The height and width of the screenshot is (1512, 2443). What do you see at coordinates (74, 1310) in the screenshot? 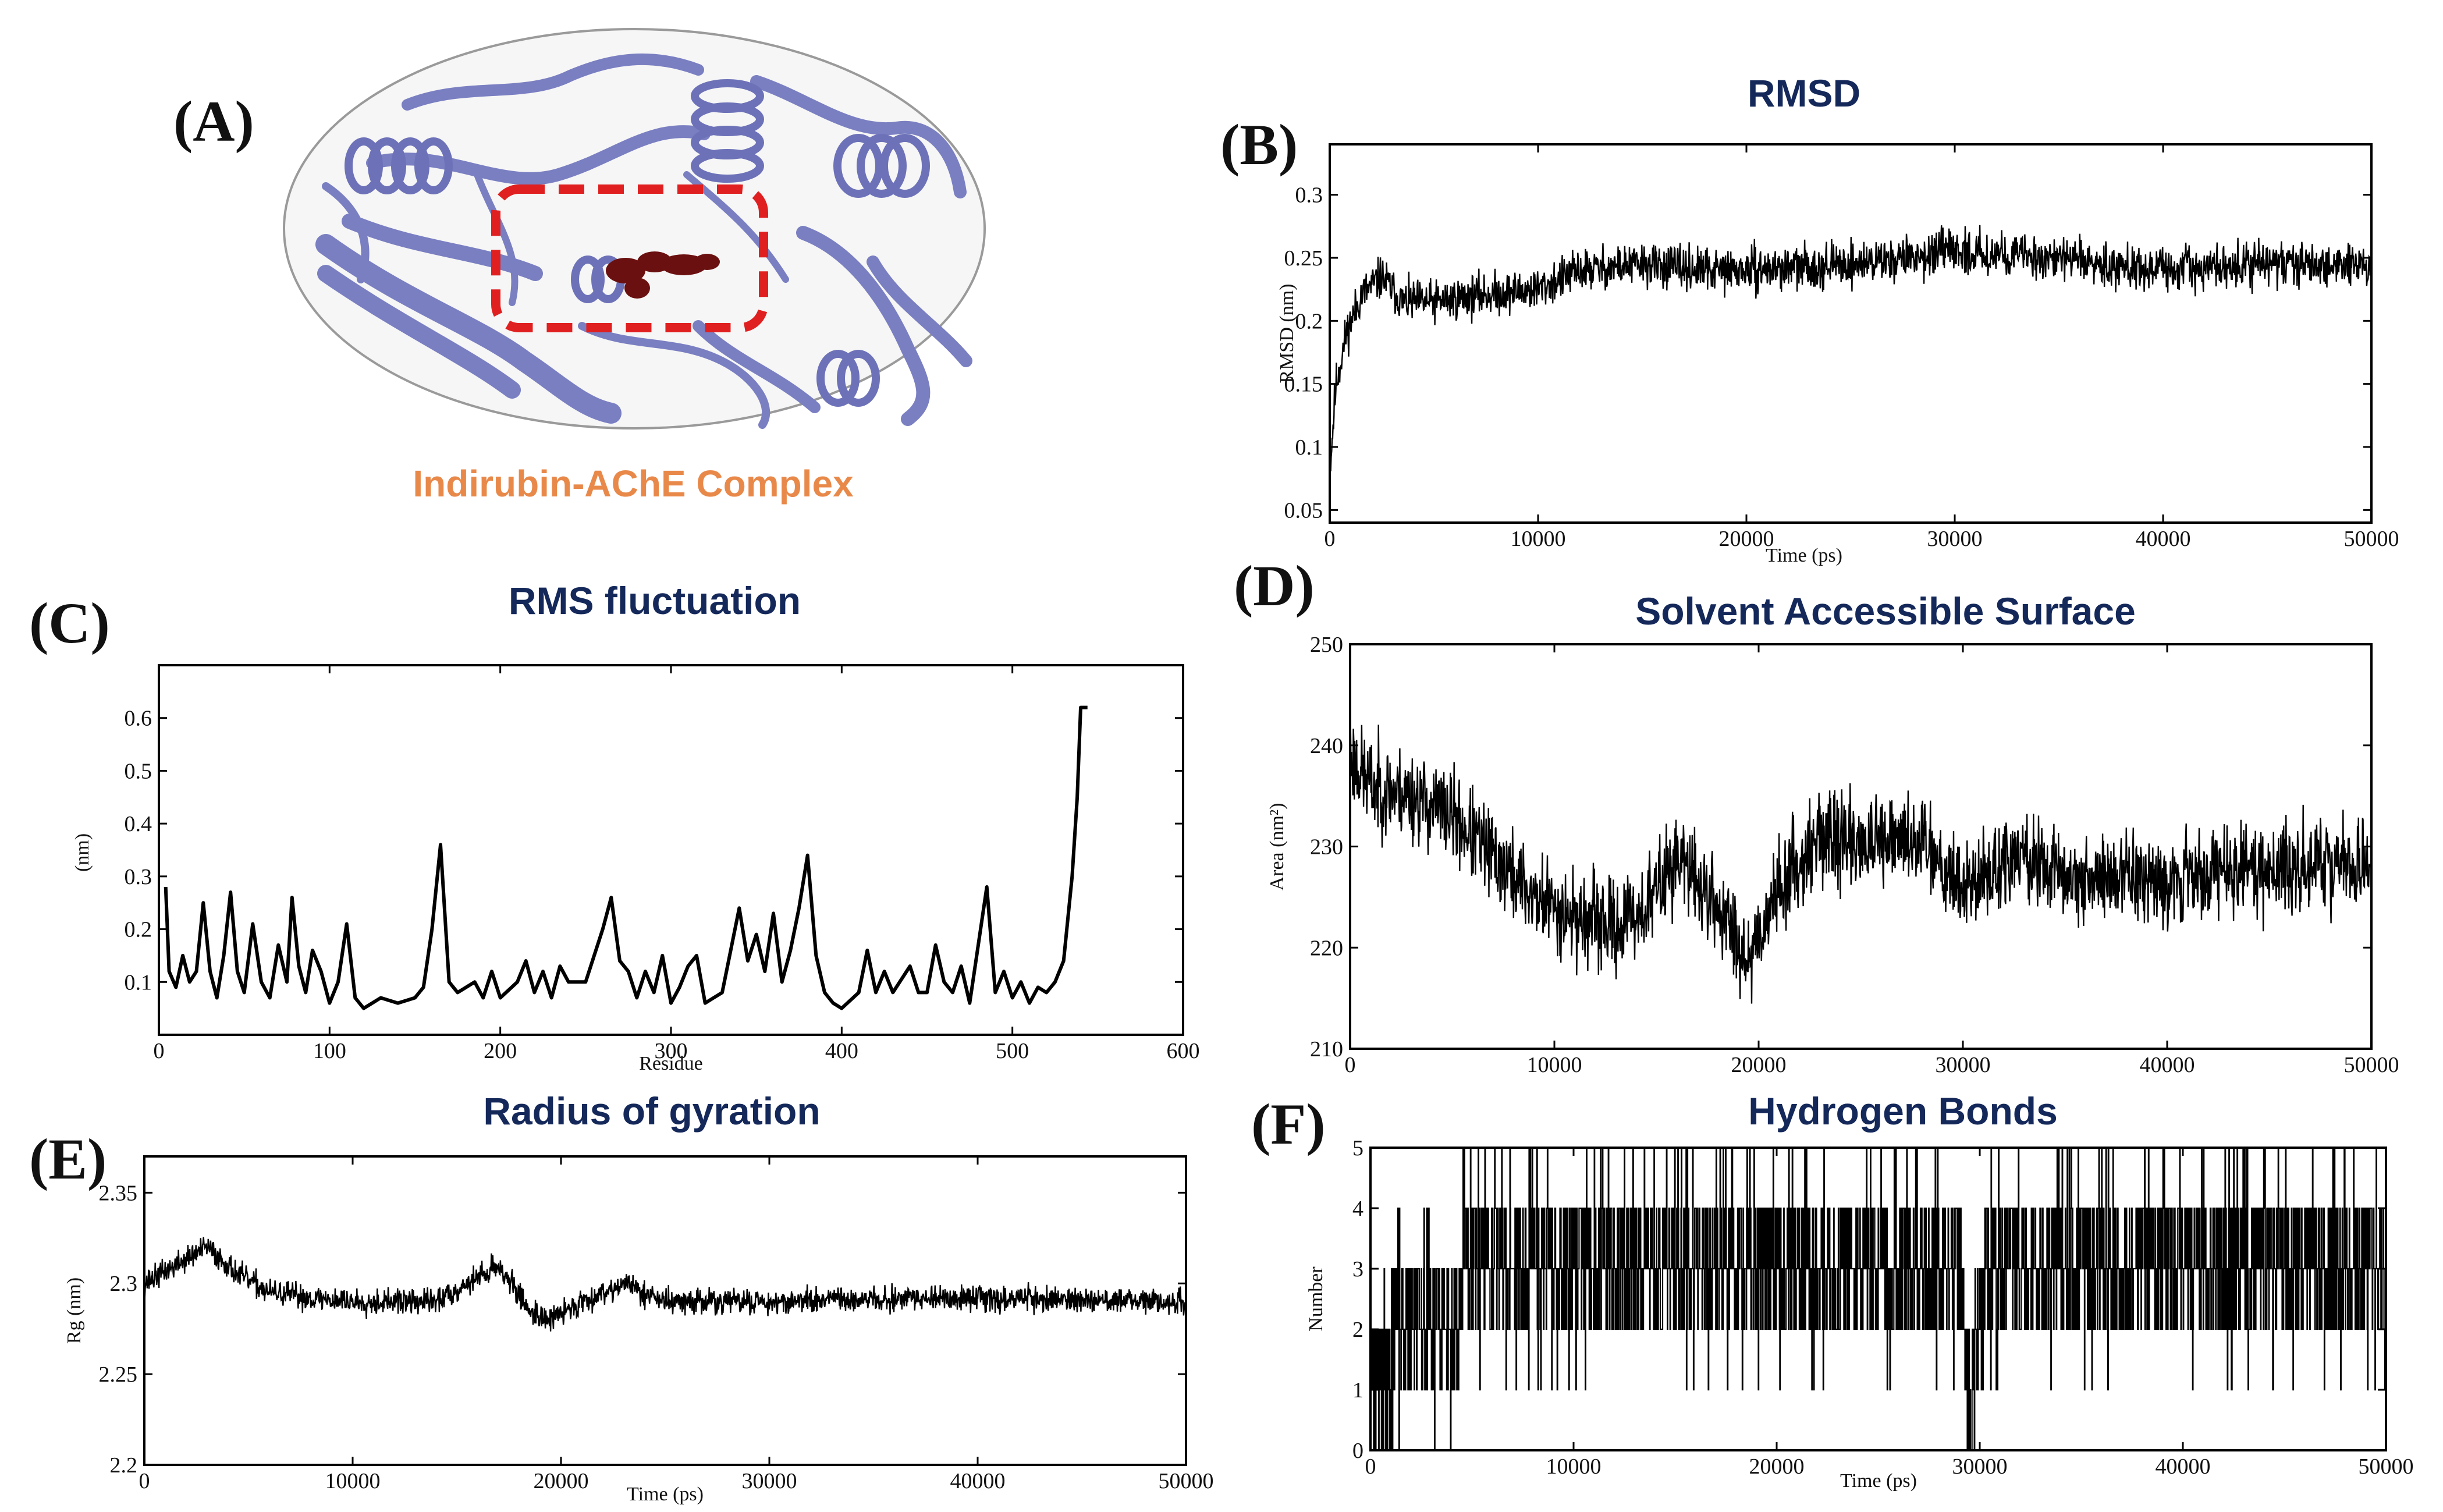
I see `y-axis-label: Rg (nm)` at bounding box center [74, 1310].